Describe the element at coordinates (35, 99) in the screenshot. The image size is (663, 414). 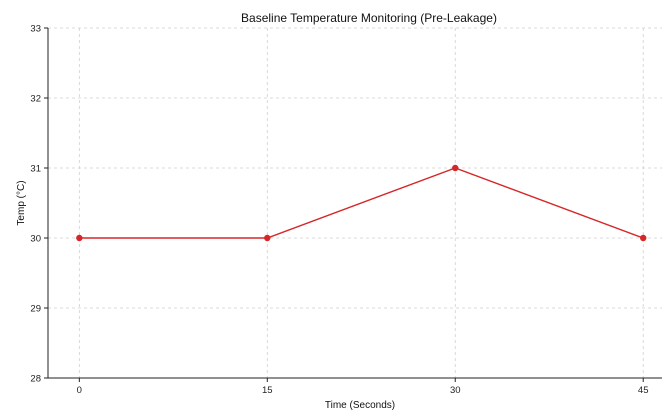
I see `y-tick-label: 32` at that location.